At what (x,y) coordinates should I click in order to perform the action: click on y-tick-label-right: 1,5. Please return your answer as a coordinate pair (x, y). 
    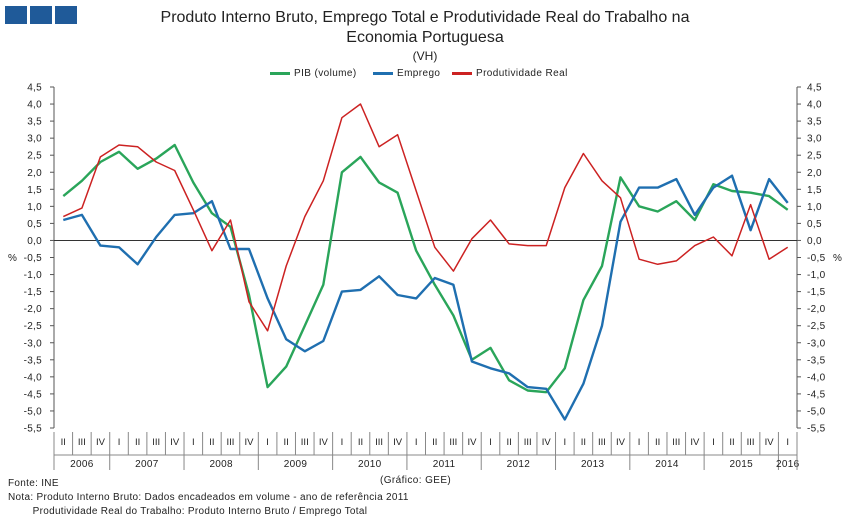
    Looking at the image, I should click on (814, 190).